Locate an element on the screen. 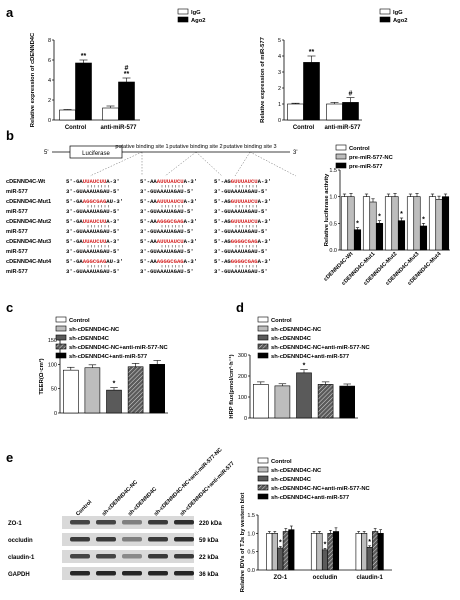 This screenshot has width=460, height=600. y-tick-label: 1.5 is located at coordinates (333, 171).